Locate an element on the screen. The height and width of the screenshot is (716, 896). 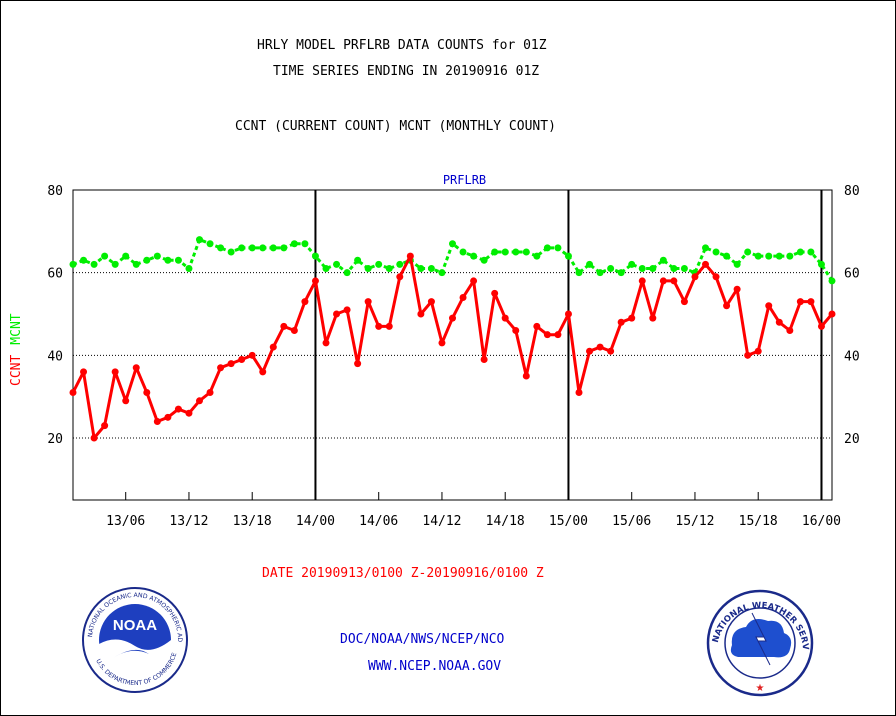
x-tick-label: 15/00 is located at coordinates (568, 521).